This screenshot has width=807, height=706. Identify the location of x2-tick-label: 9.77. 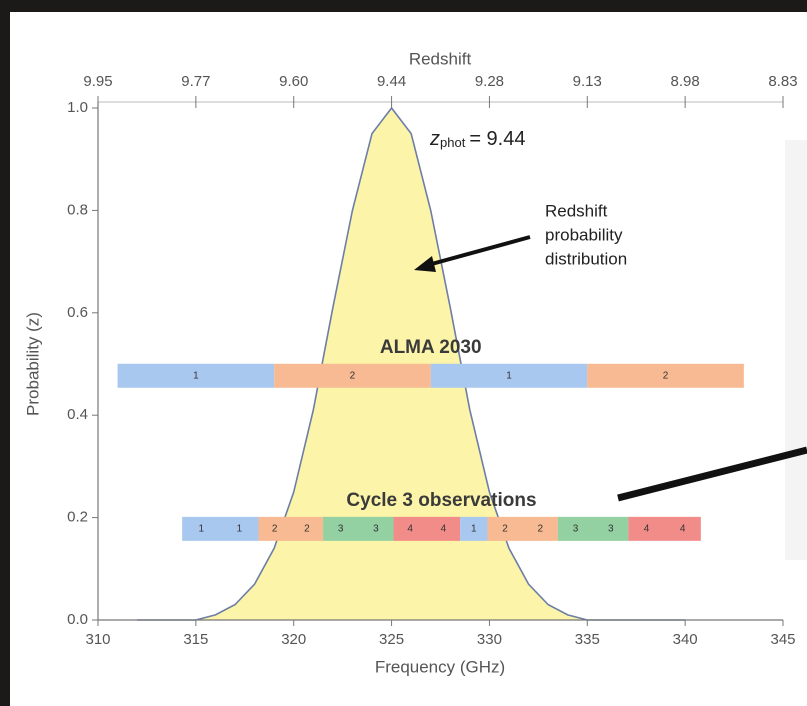
(195, 81).